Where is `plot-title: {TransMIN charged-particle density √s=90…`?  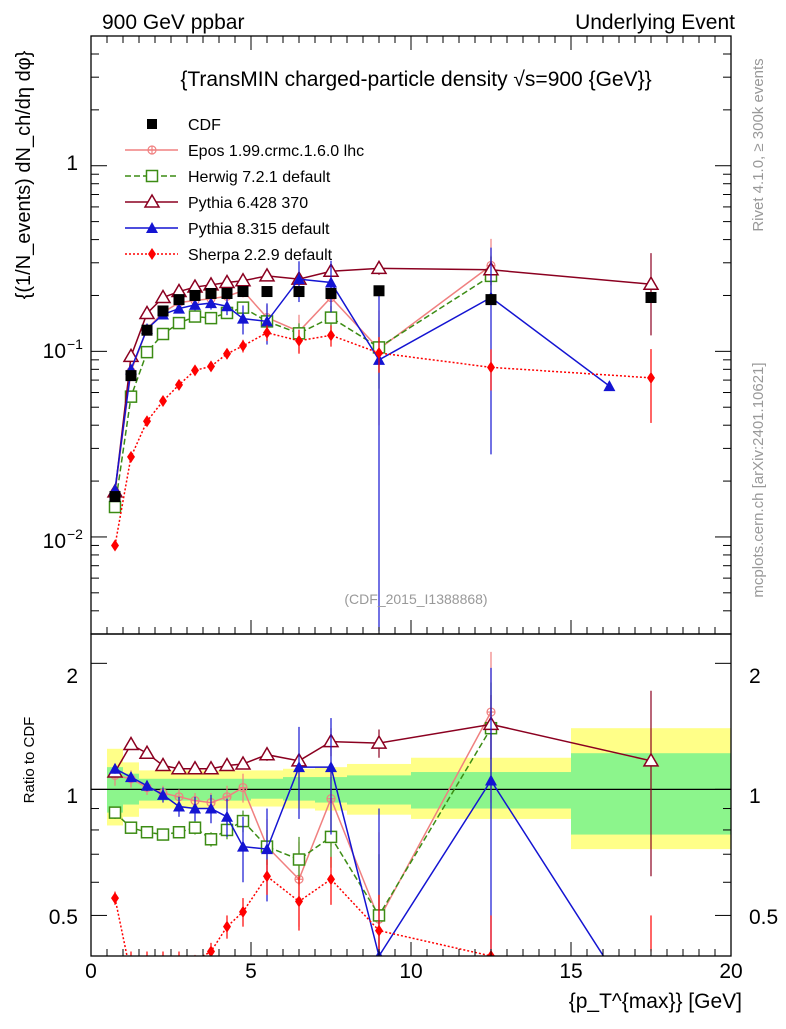 plot-title: {TransMIN charged-particle density √s=90… is located at coordinates (415, 79).